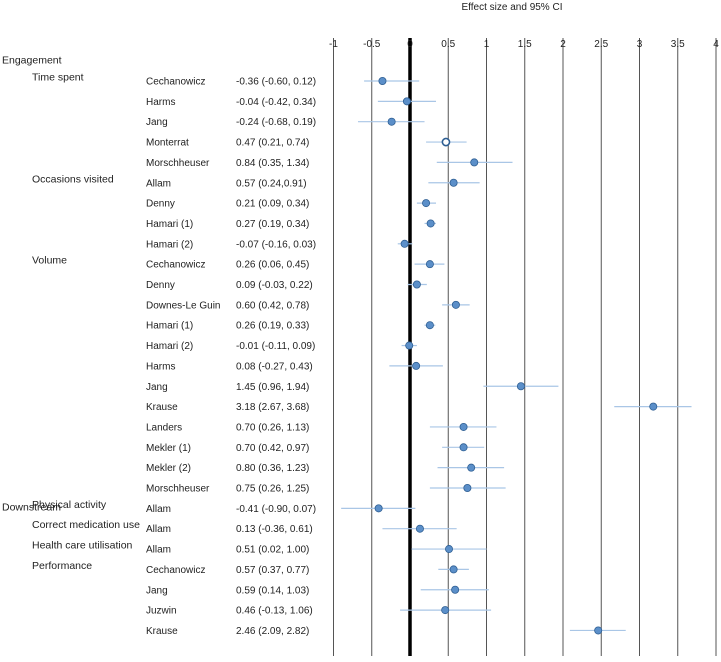  What do you see at coordinates (272, 468) in the screenshot?
I see `effect-ci-text: 0.80 (0.36, 1.23)` at bounding box center [272, 468].